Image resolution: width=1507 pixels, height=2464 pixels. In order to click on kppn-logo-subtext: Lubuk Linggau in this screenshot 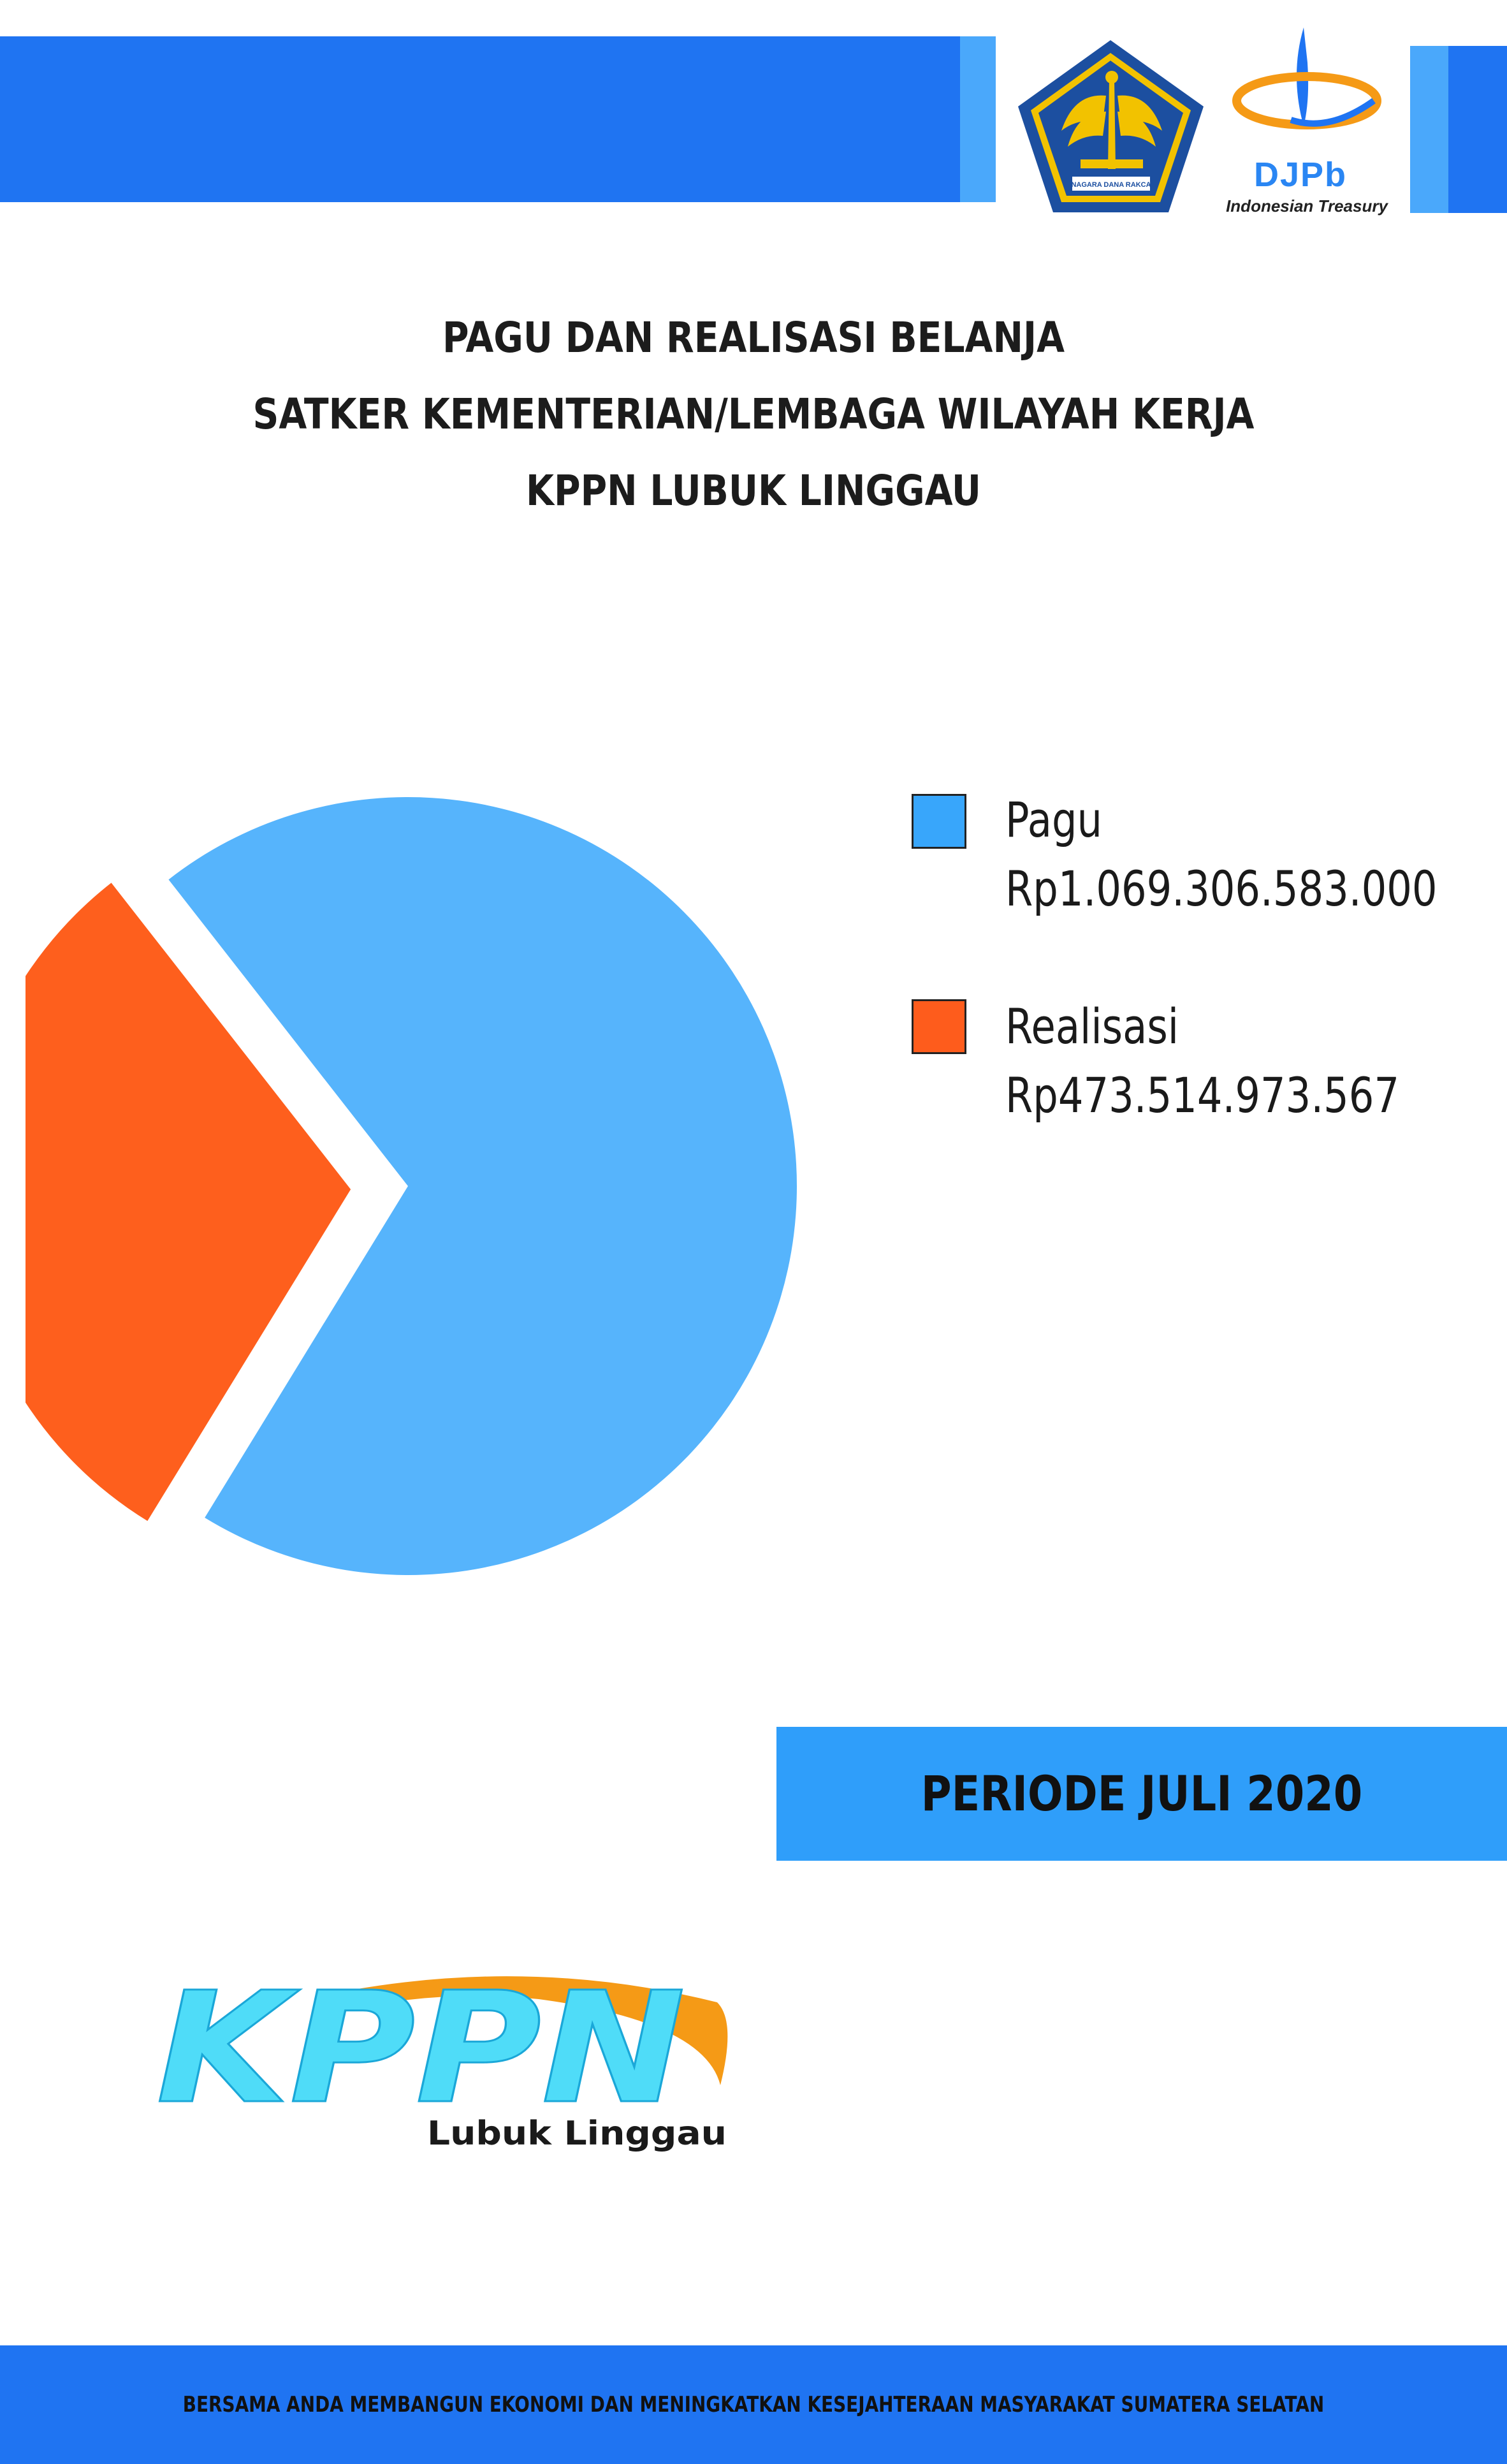, I will do `click(577, 2134)`.